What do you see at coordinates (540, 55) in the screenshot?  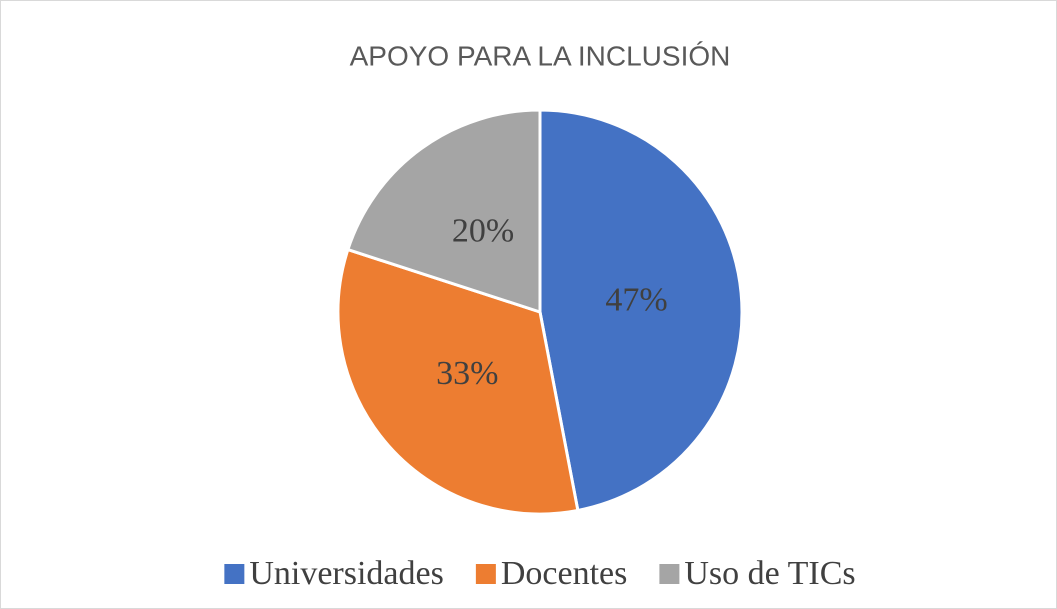 I see `chart-title: APOYO PARA LA INCLUSIÓN` at bounding box center [540, 55].